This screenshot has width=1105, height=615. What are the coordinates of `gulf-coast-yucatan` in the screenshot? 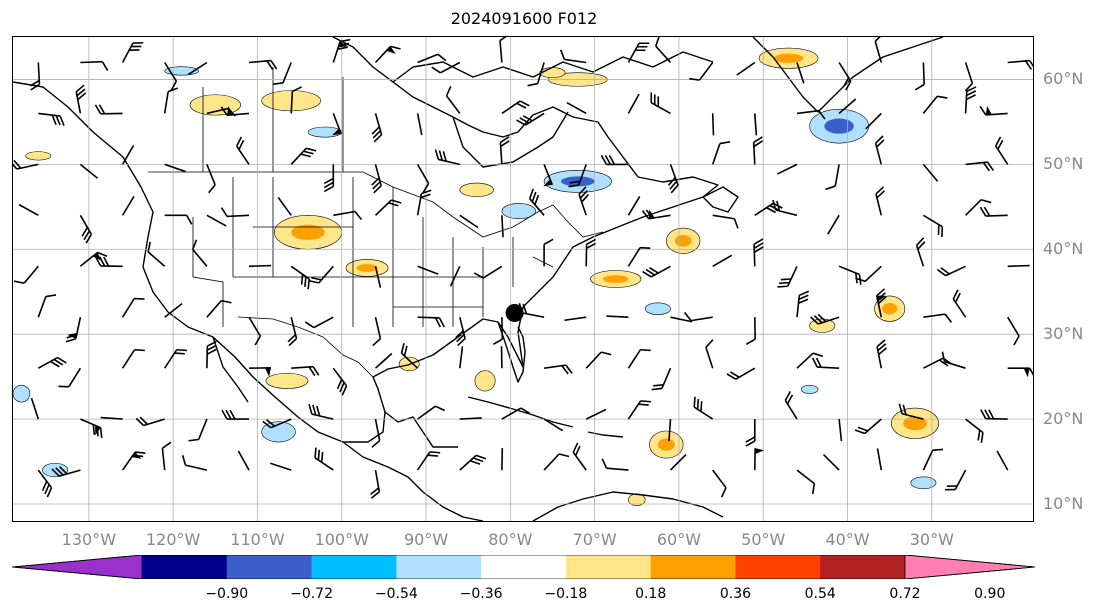 It's located at (421, 429).